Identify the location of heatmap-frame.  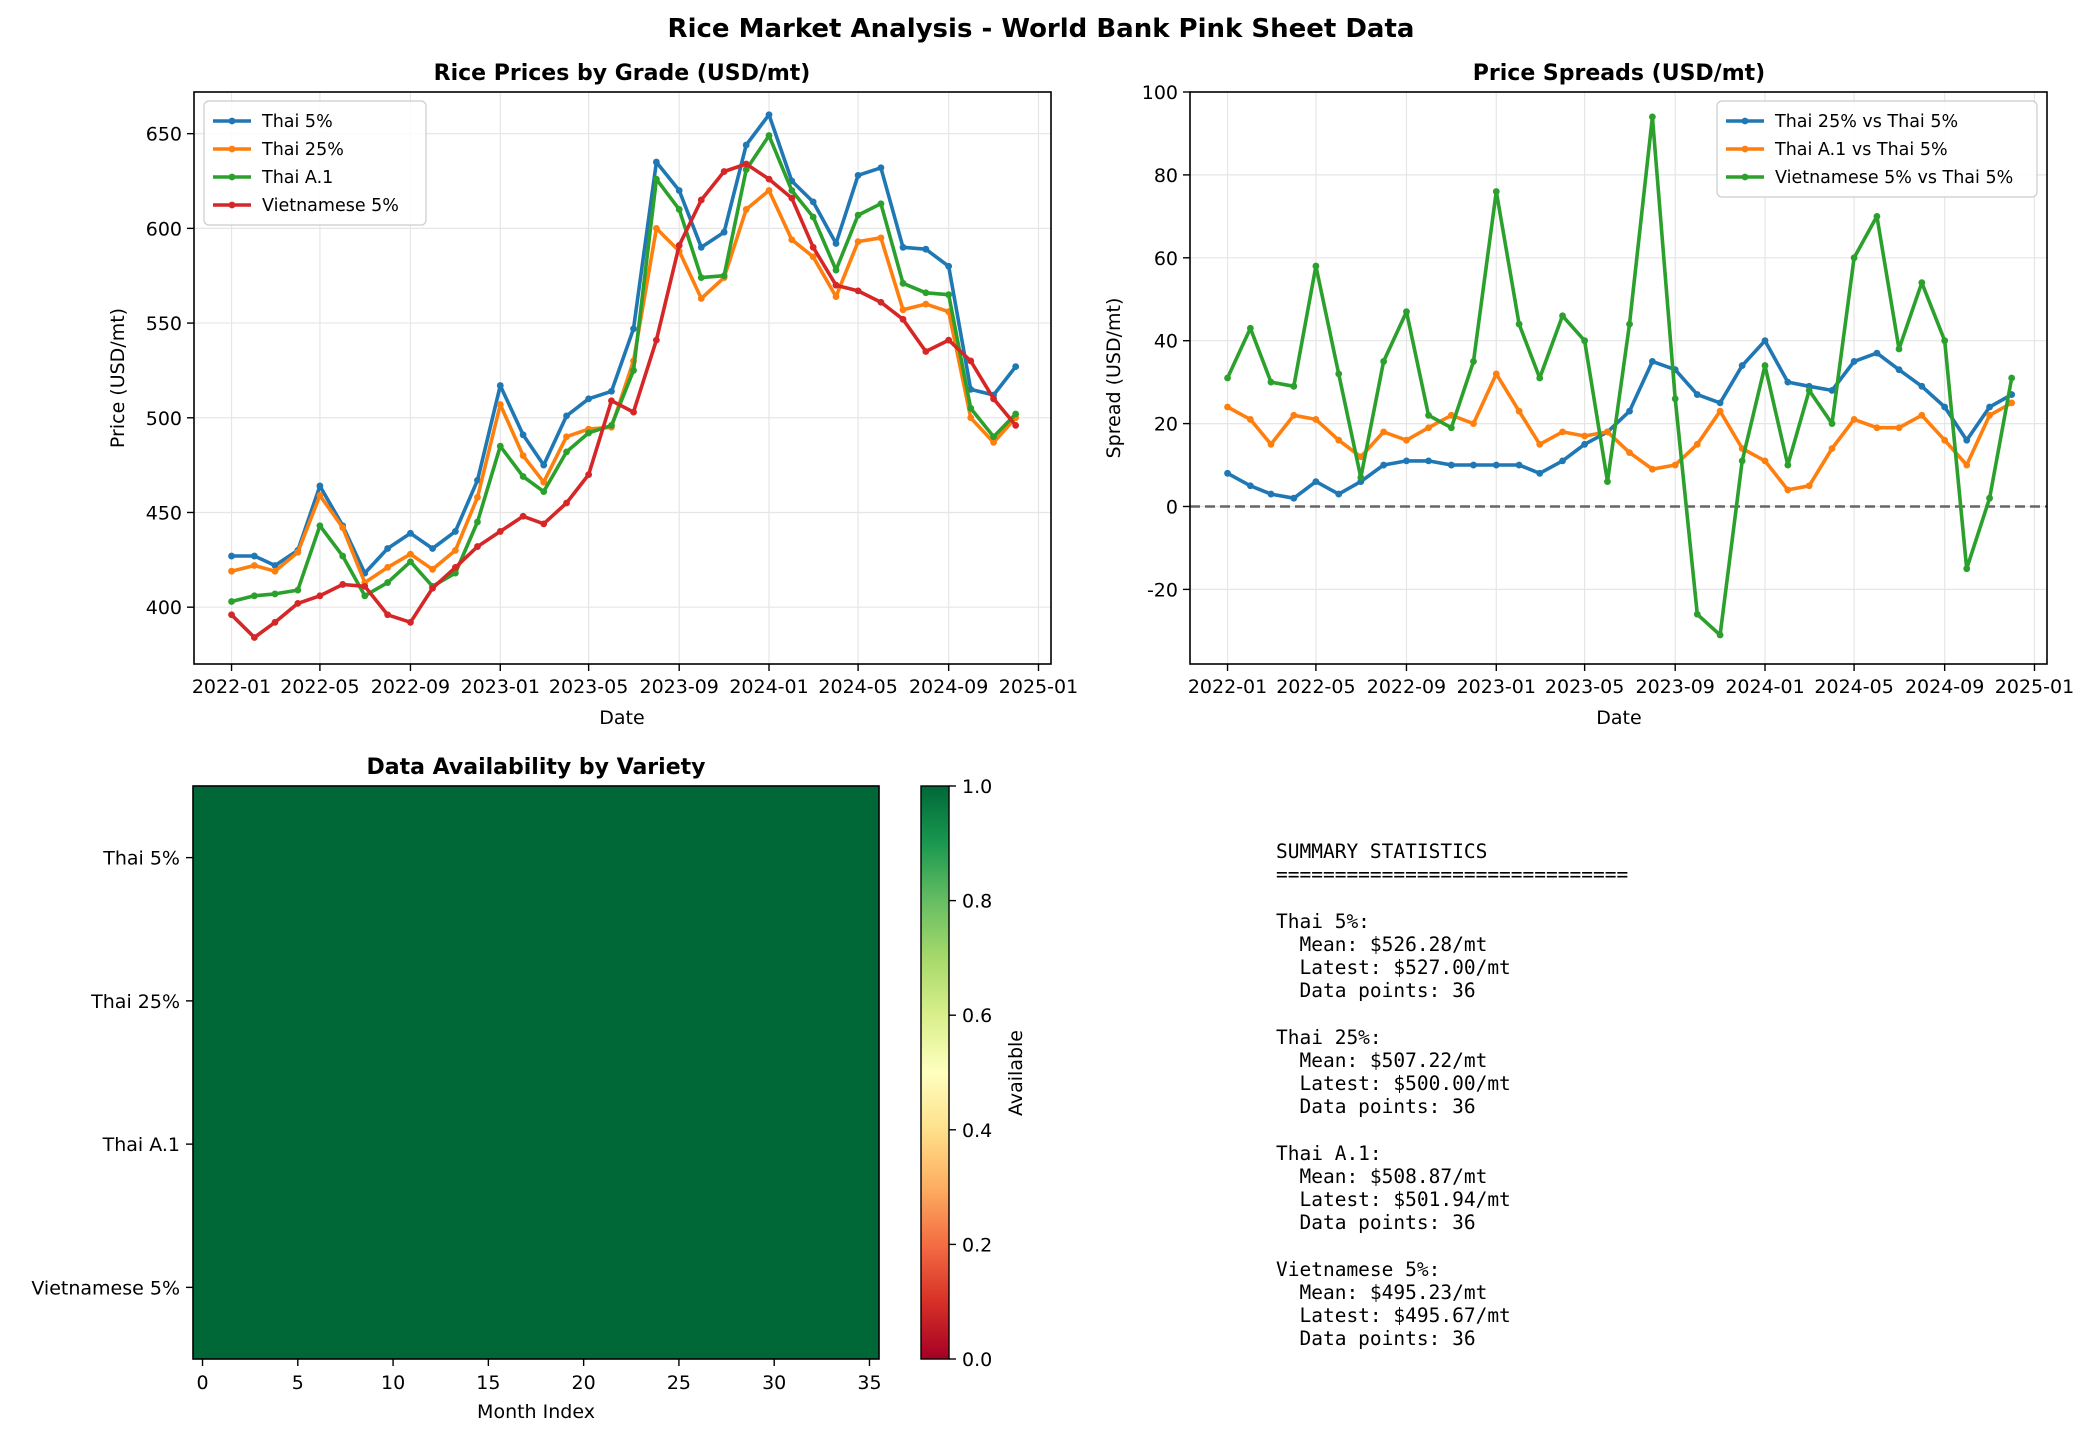
(536, 1072).